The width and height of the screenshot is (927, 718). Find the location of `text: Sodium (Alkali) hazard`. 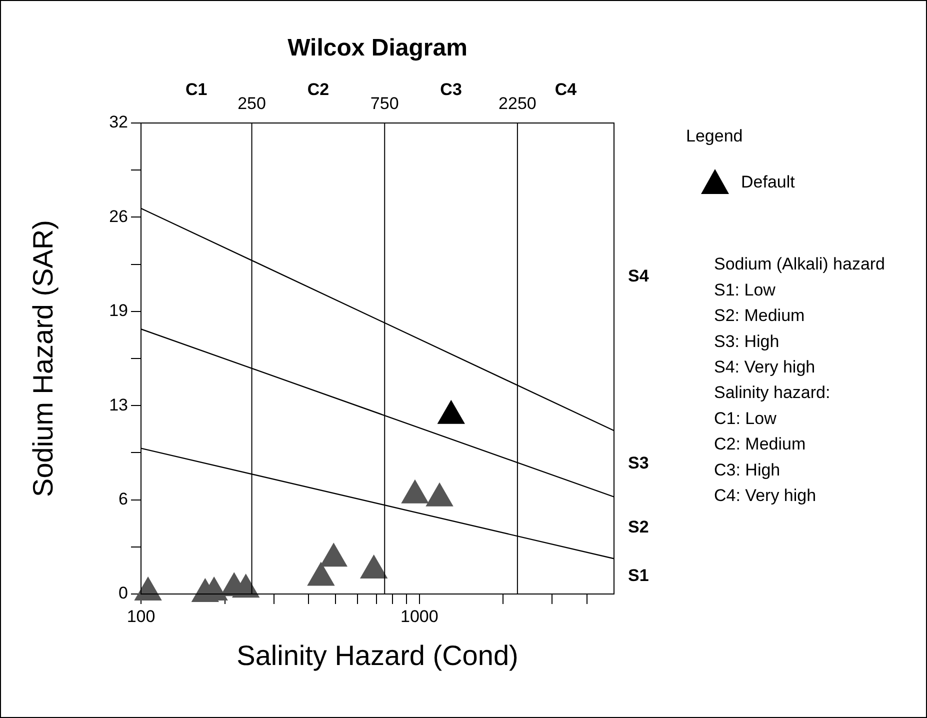

text: Sodium (Alkali) hazard is located at coordinates (800, 264).